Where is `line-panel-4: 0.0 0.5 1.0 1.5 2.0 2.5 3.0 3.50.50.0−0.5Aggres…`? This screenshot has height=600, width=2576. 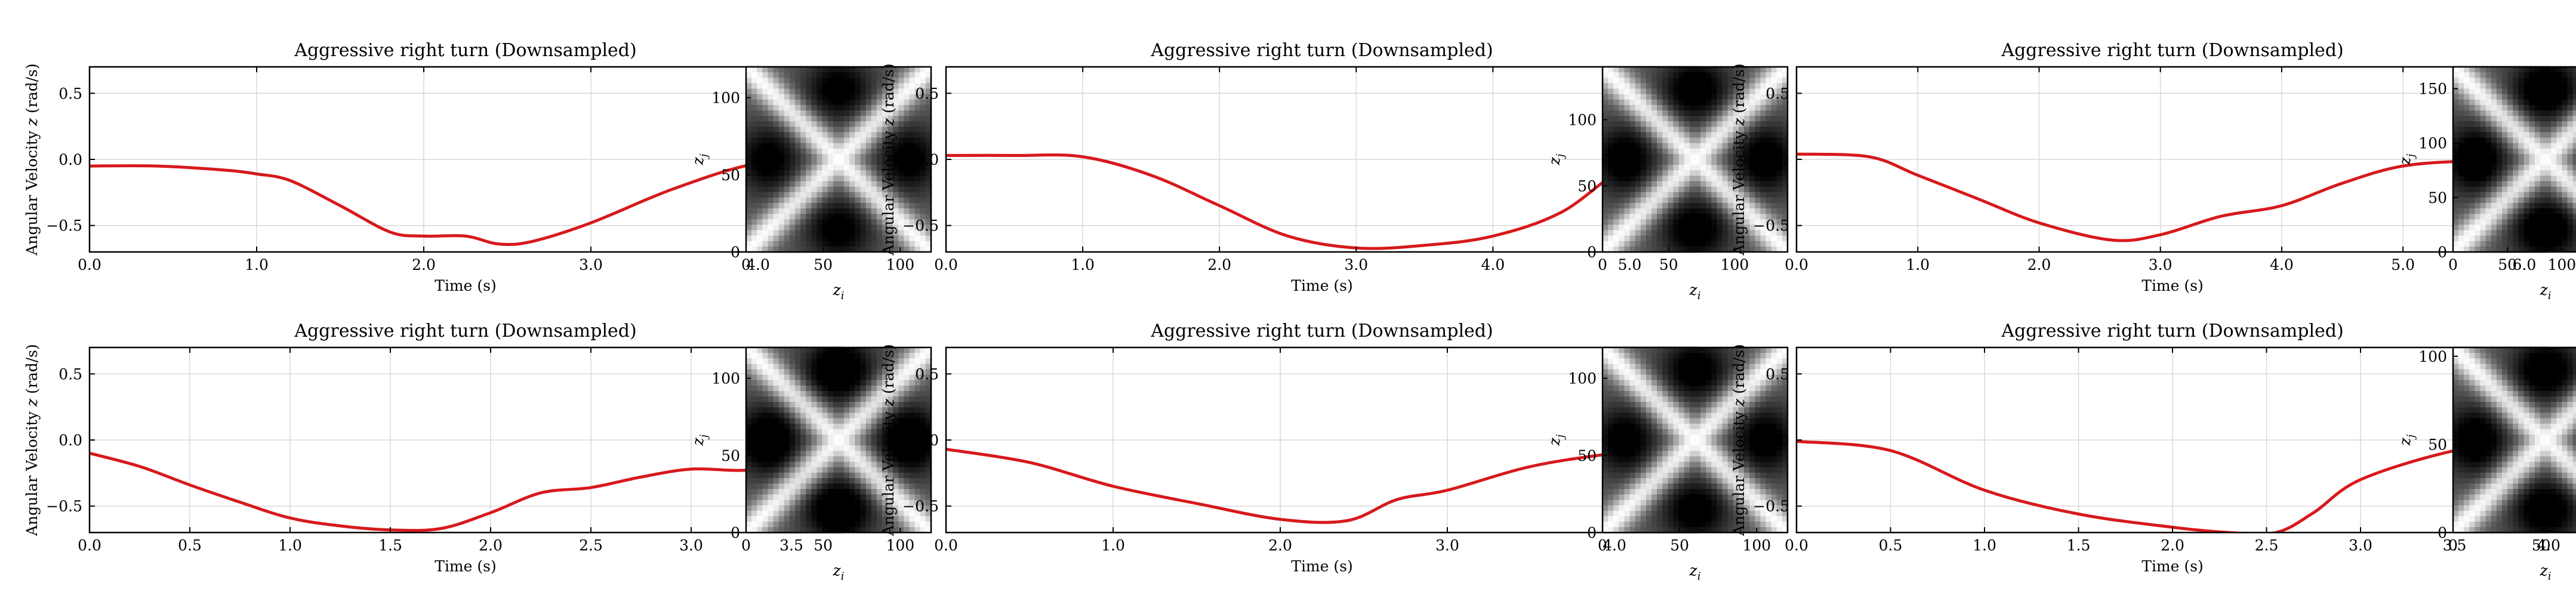 line-panel-4: 0.0 0.5 1.0 1.5 2.0 2.5 3.0 3.50.50.0−0.5Aggres… is located at coordinates (433, 448).